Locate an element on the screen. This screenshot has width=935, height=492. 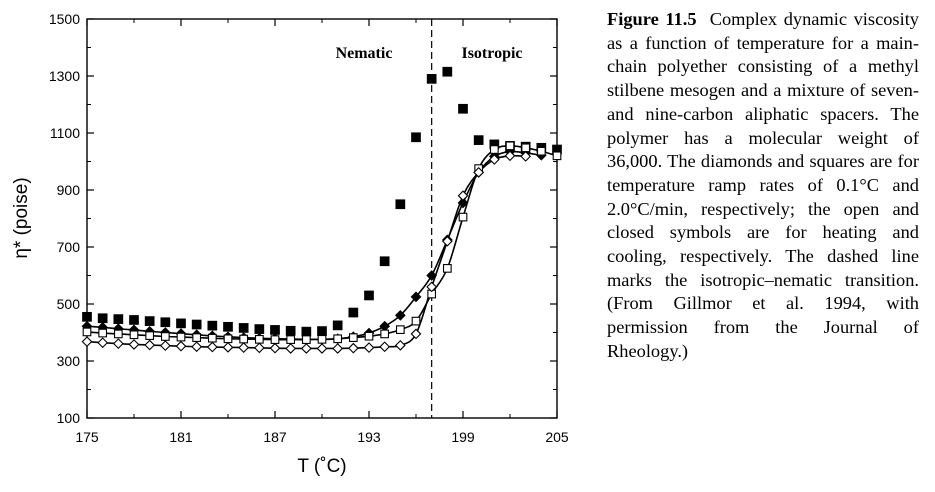
annotation-nematic: Nematic is located at coordinates (364, 53).